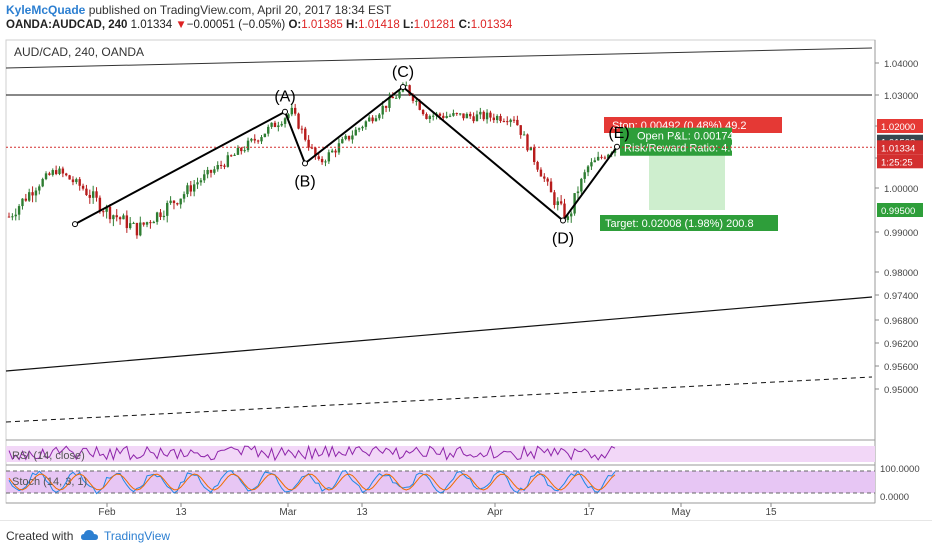 This screenshot has height=551, width=932. I want to click on y-tick-label: 0.96200, so click(901, 344).